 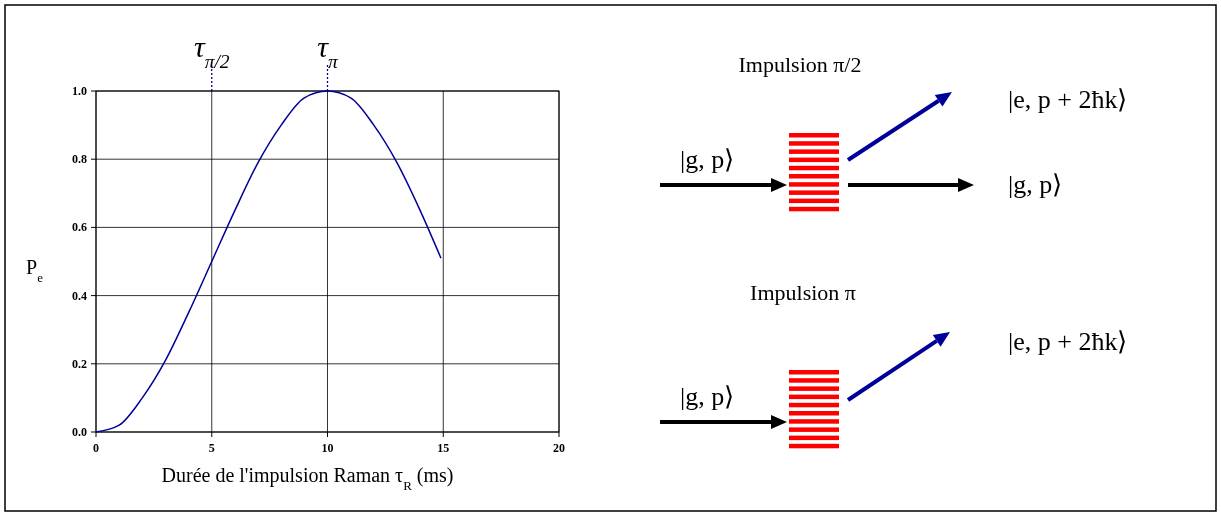 I want to click on y-tick-label: 0.6, so click(x=79, y=227).